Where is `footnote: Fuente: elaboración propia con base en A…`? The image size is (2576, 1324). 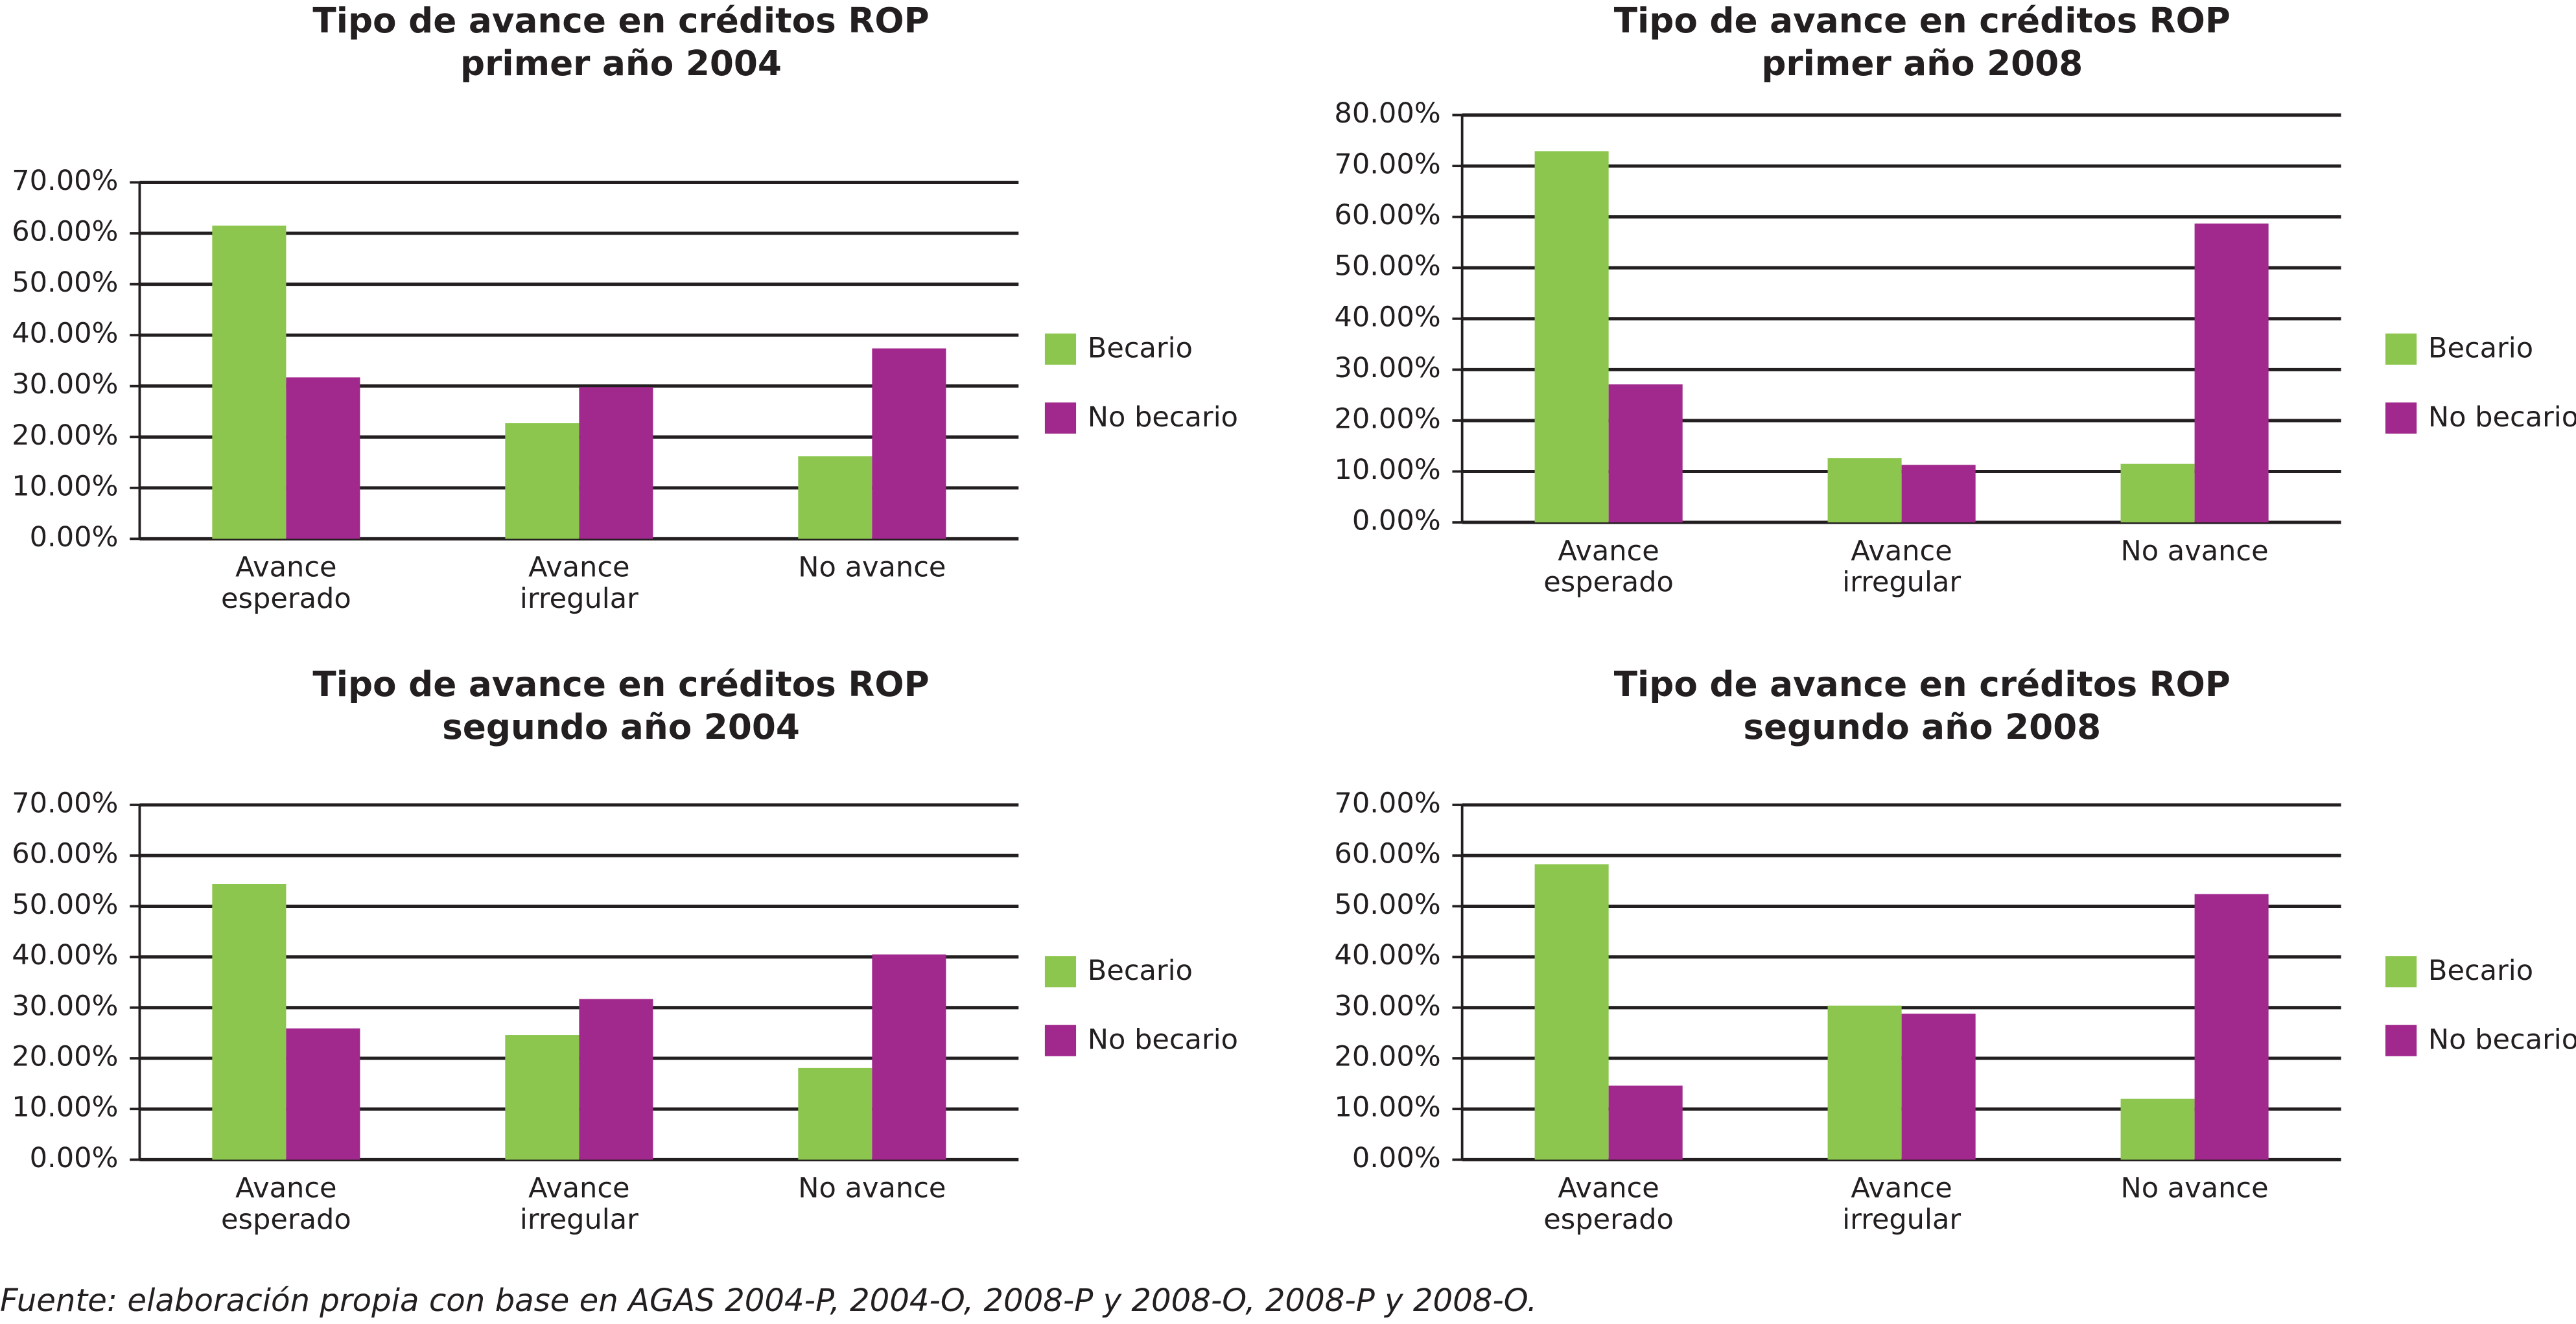
footnote: Fuente: elaboración propia con base en A… is located at coordinates (768, 1301).